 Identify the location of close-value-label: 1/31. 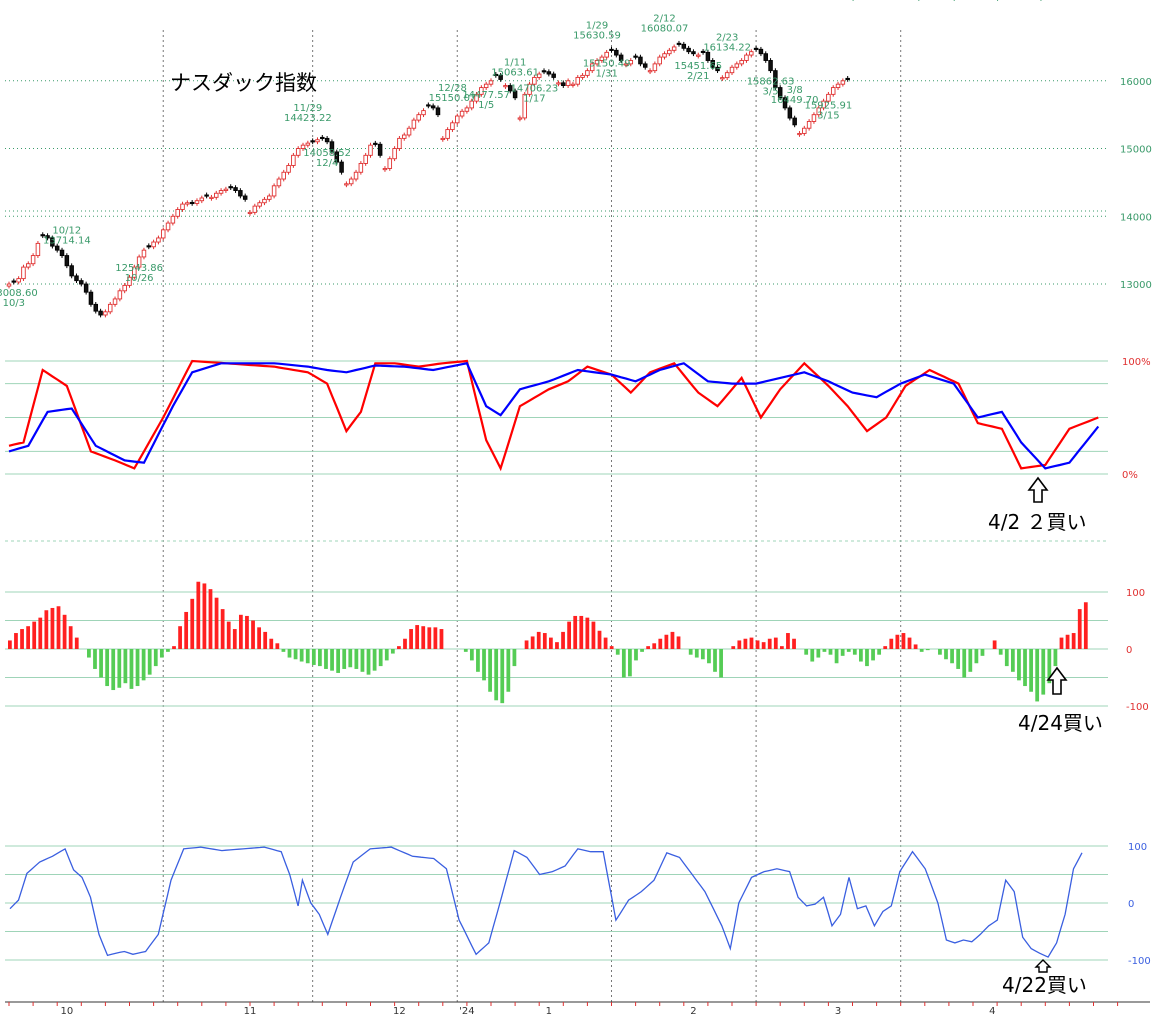
(606, 73).